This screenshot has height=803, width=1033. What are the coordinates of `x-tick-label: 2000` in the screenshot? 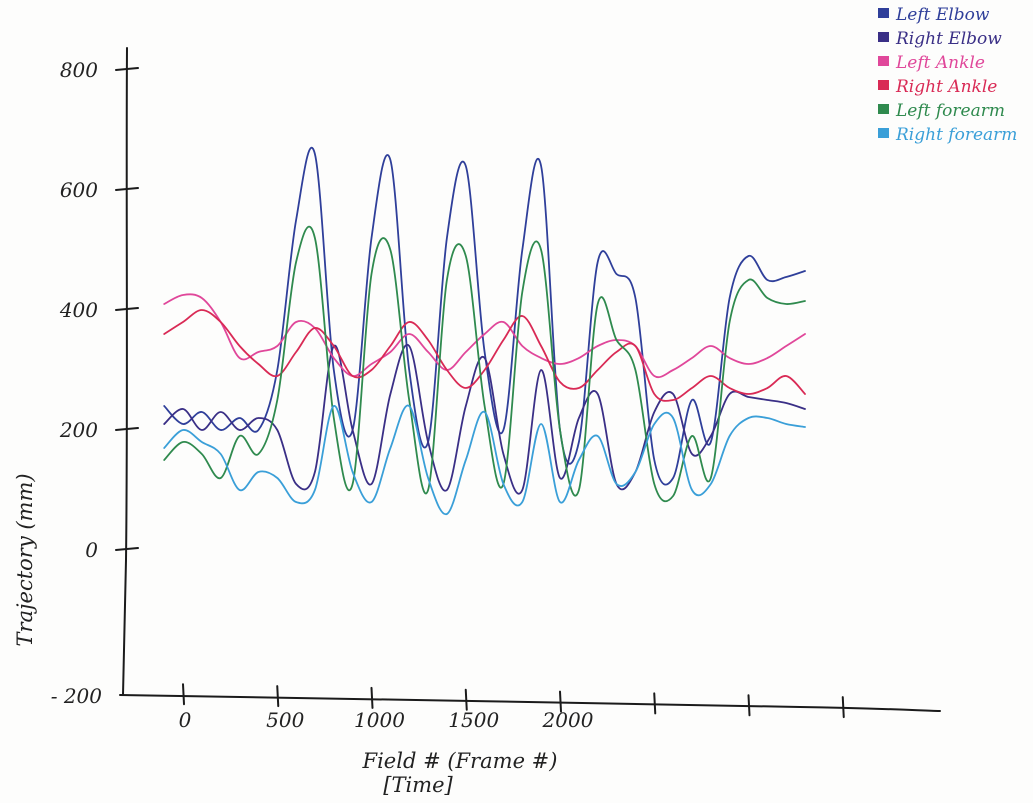 It's located at (568, 720).